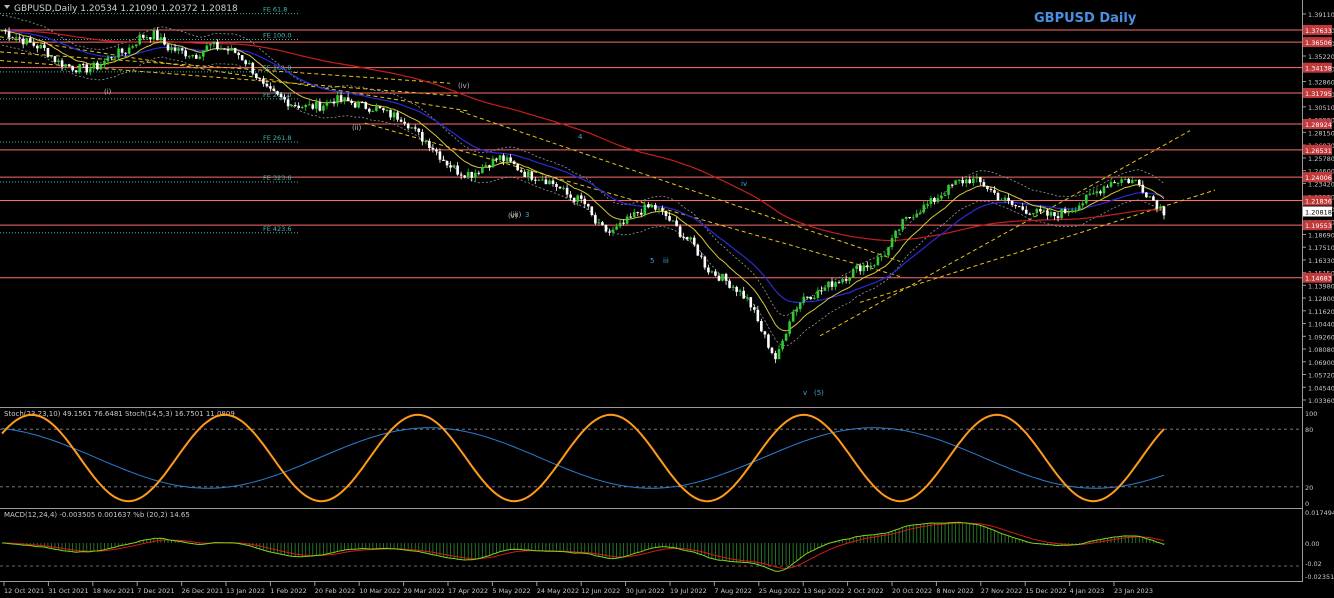 The width and height of the screenshot is (1334, 598). Describe the element at coordinates (511, 591) in the screenshot. I see `time-tick-label: 5 May 2022` at that location.